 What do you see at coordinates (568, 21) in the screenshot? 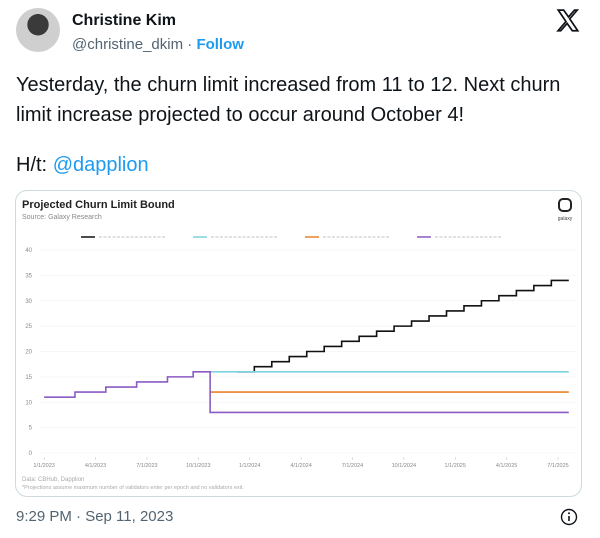
I see `x-logo` at bounding box center [568, 21].